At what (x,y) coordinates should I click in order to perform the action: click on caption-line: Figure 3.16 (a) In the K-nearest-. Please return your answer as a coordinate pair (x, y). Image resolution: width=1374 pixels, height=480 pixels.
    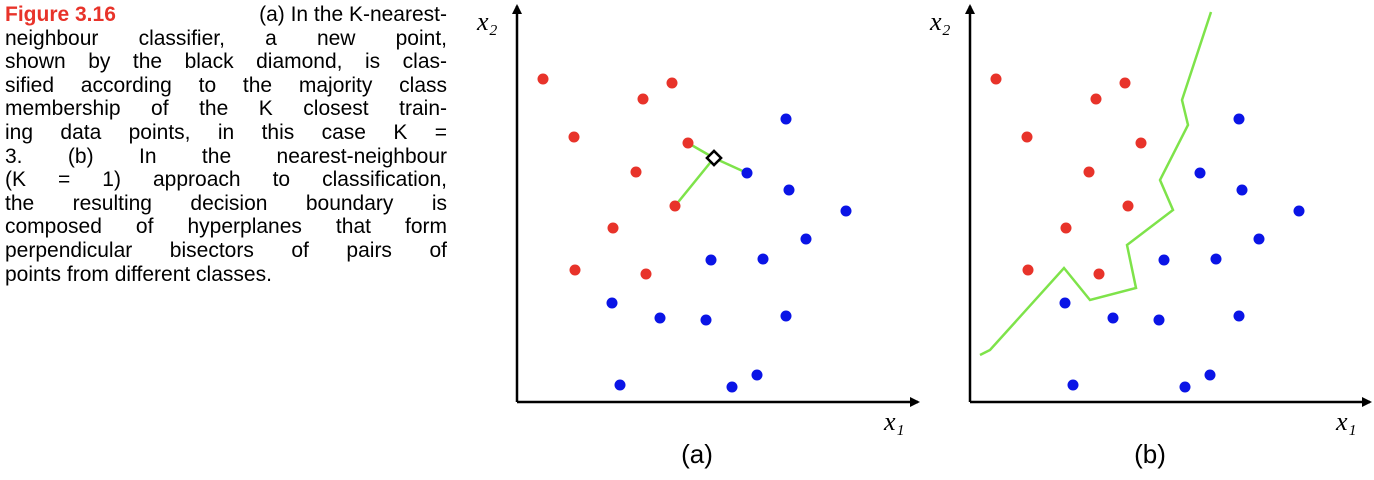
    Looking at the image, I should click on (226, 15).